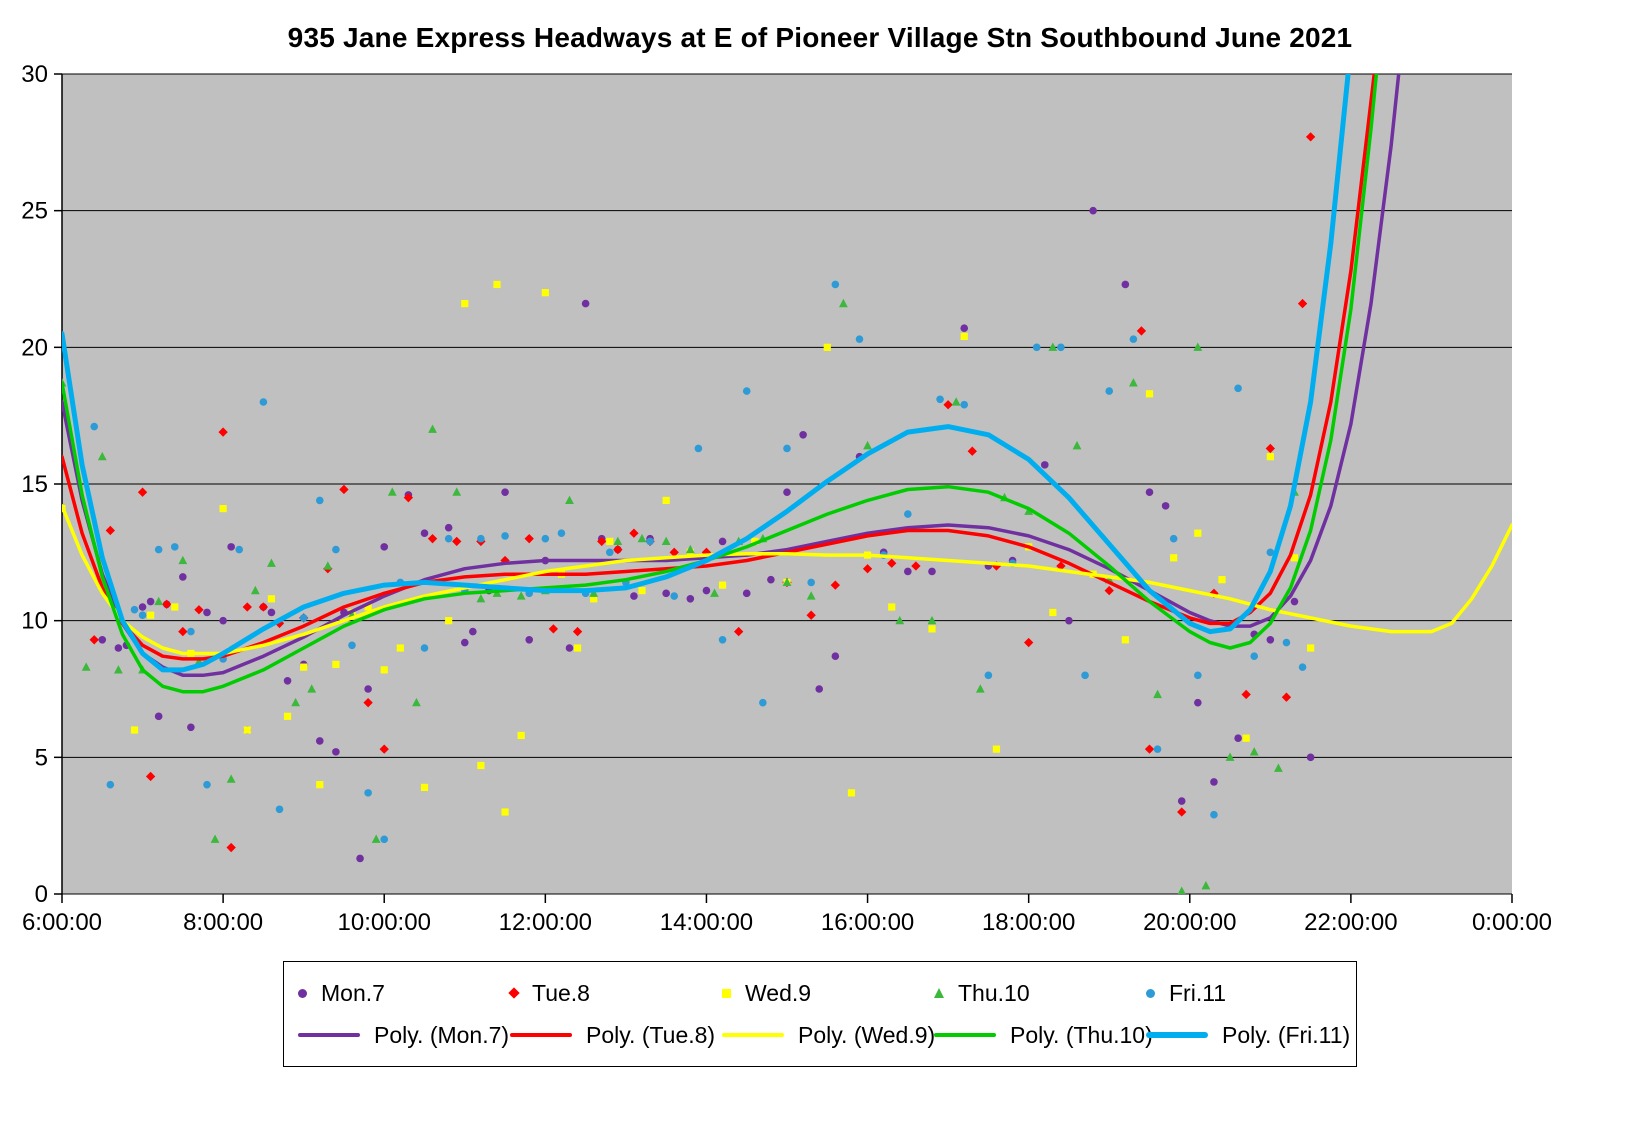 Image resolution: width=1640 pixels, height=1122 pixels. What do you see at coordinates (1198, 992) in the screenshot?
I see `legend-label-fri11: Fri.11` at bounding box center [1198, 992].